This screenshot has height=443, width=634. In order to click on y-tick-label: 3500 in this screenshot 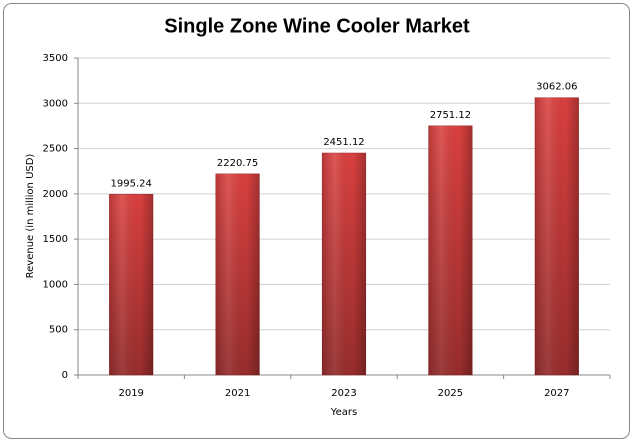, I will do `click(55, 58)`.